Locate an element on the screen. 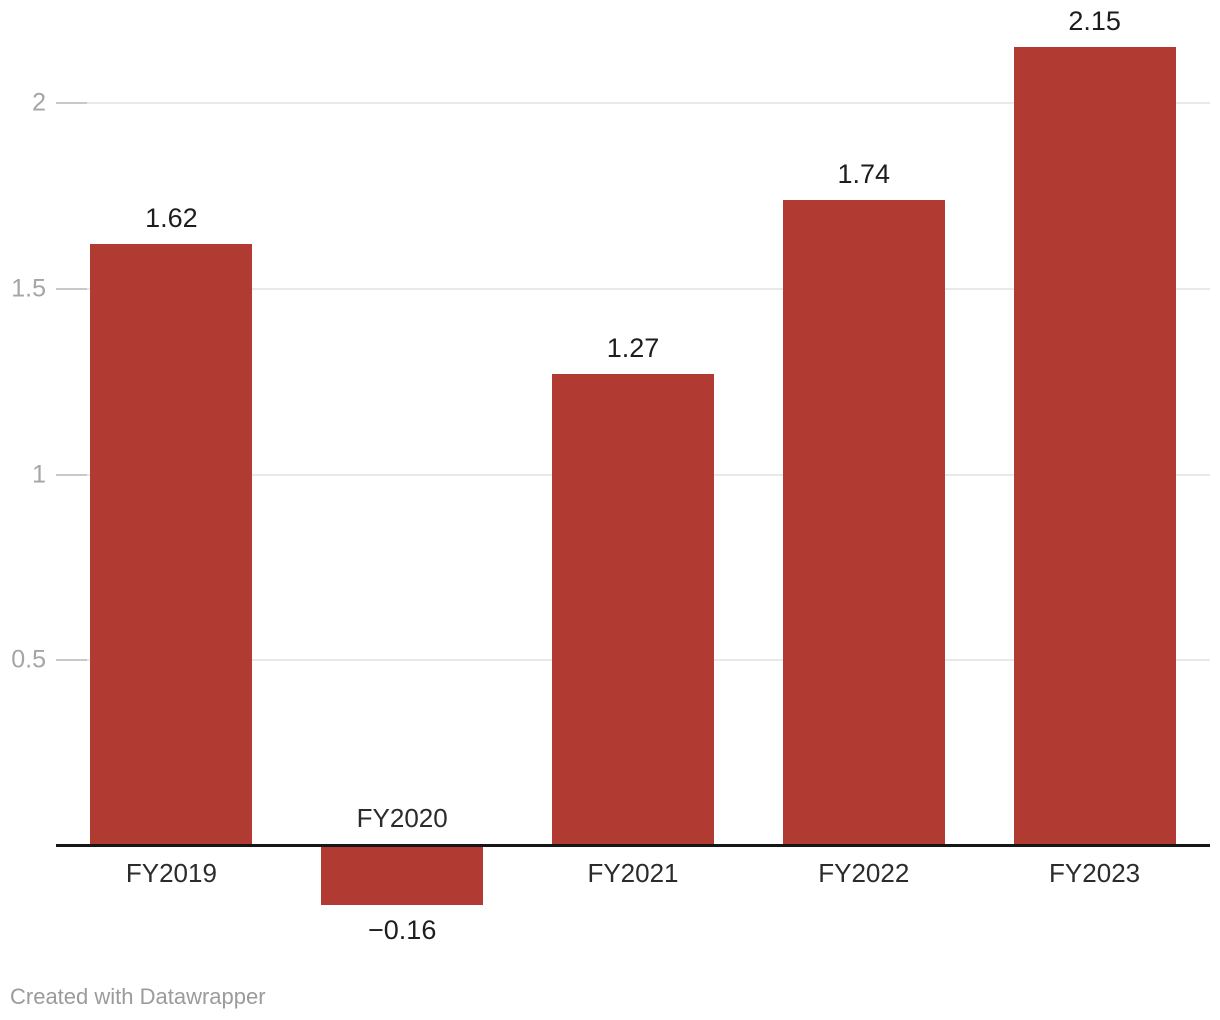 The width and height of the screenshot is (1220, 1020). x-axis-category-label: FY2021 is located at coordinates (633, 873).